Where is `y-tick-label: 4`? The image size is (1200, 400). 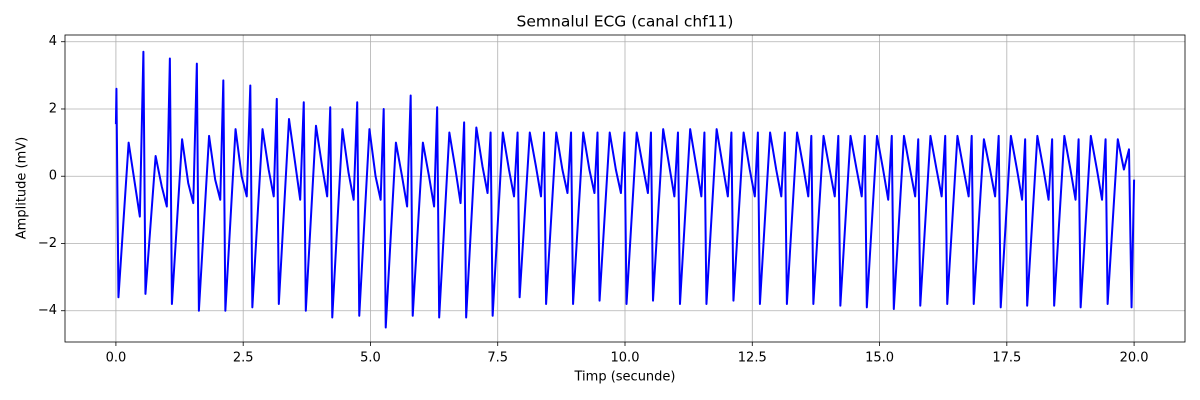
y-tick-label: 4 is located at coordinates (53, 41).